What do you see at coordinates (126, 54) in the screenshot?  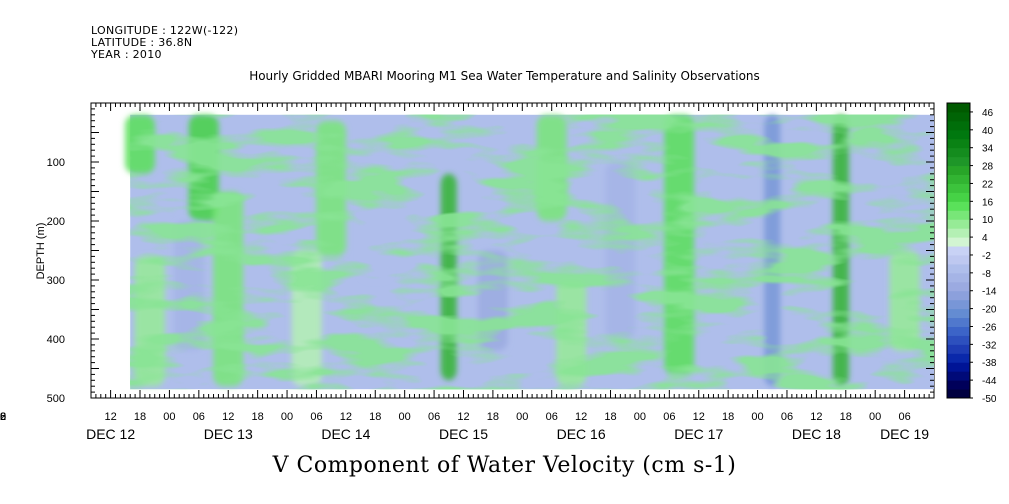 I see `year-label: YEAR : 2010` at bounding box center [126, 54].